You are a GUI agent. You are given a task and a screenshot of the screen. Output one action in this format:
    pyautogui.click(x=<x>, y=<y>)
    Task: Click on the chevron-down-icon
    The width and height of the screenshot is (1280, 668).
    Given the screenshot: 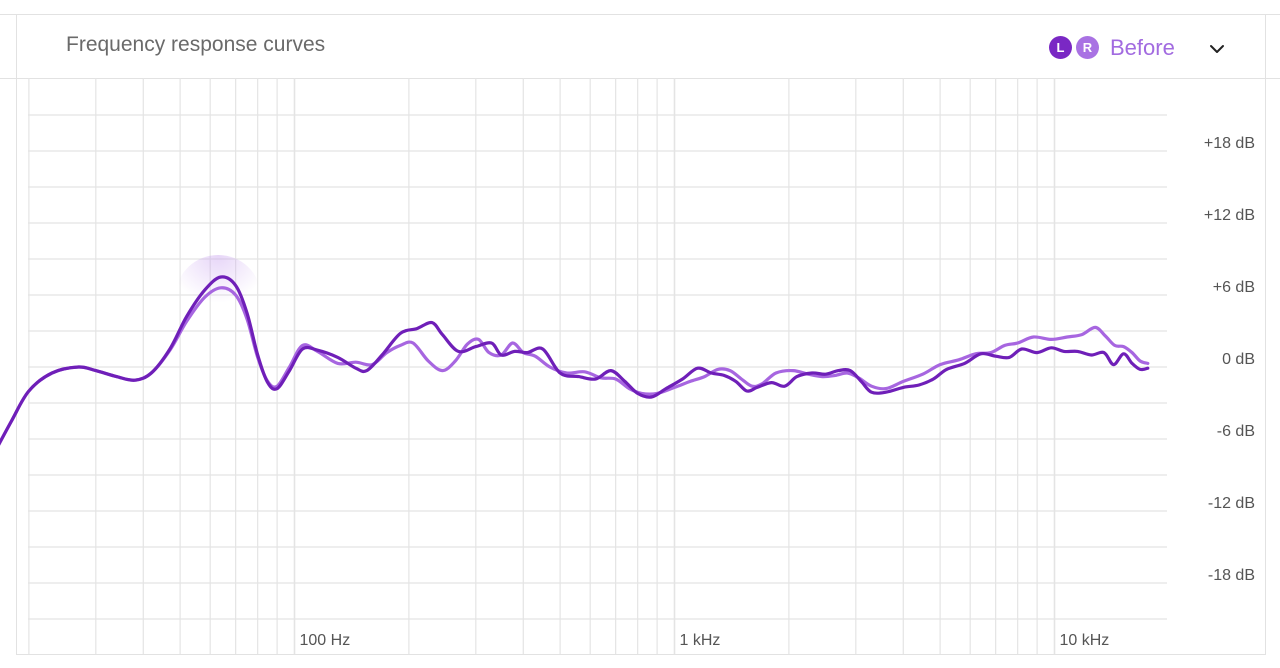 What is the action you would take?
    pyautogui.click(x=1217, y=49)
    